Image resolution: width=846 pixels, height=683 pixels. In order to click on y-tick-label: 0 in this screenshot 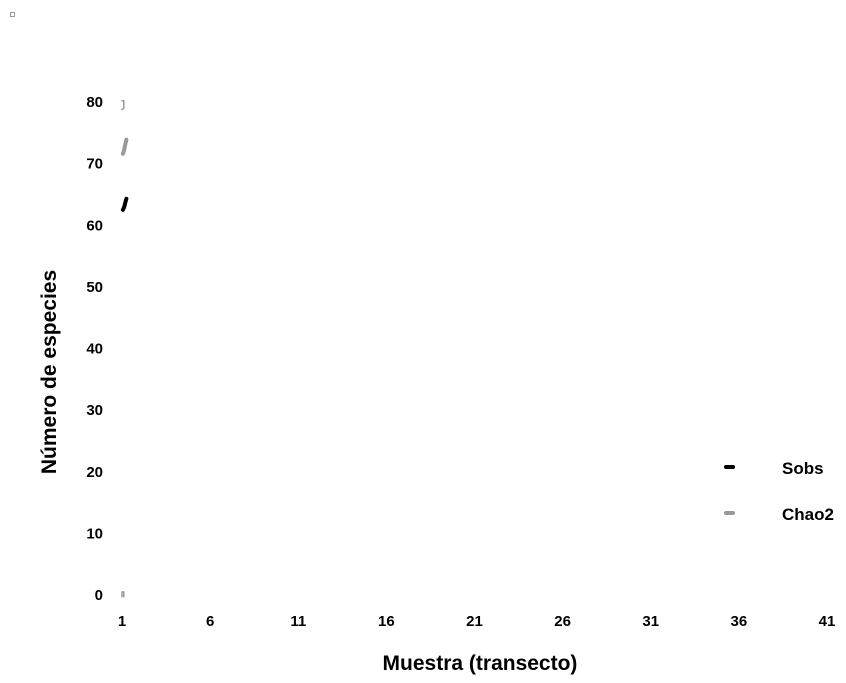, I will do `click(99, 595)`.